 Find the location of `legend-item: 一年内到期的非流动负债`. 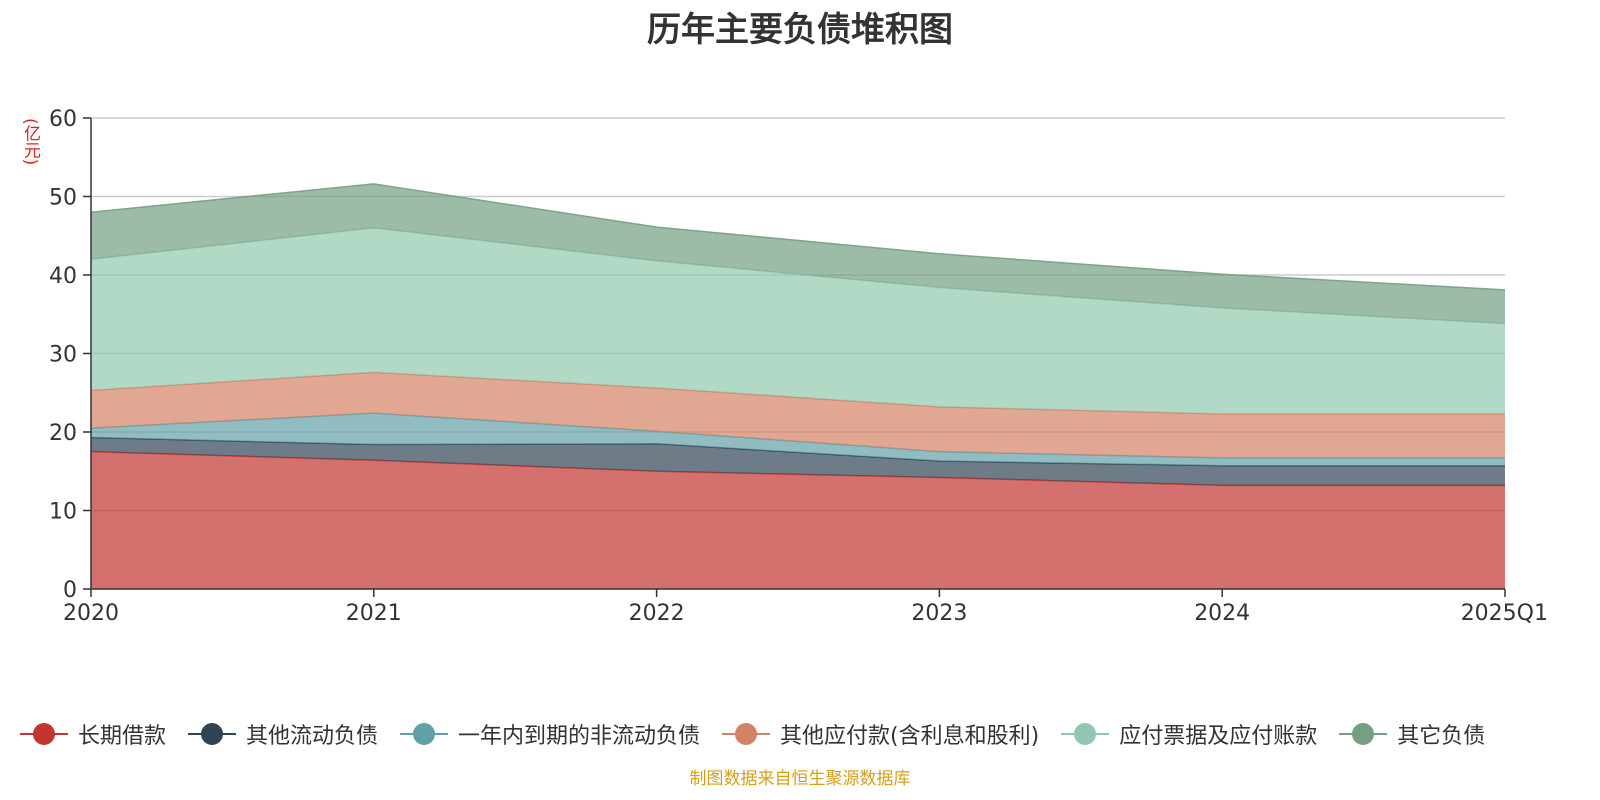

legend-item: 一年内到期的非流动负债 is located at coordinates (550, 734).